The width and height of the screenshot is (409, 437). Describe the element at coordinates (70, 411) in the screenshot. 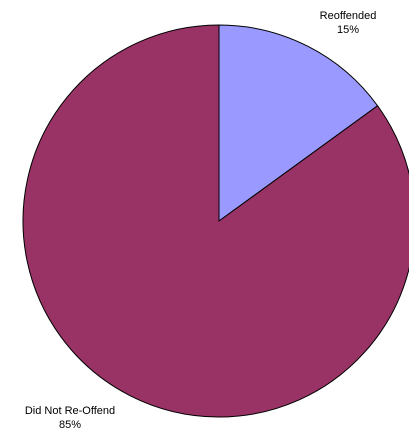

I see `slice-label-did-not-reoffend-name: Did Not Re-Offend` at that location.